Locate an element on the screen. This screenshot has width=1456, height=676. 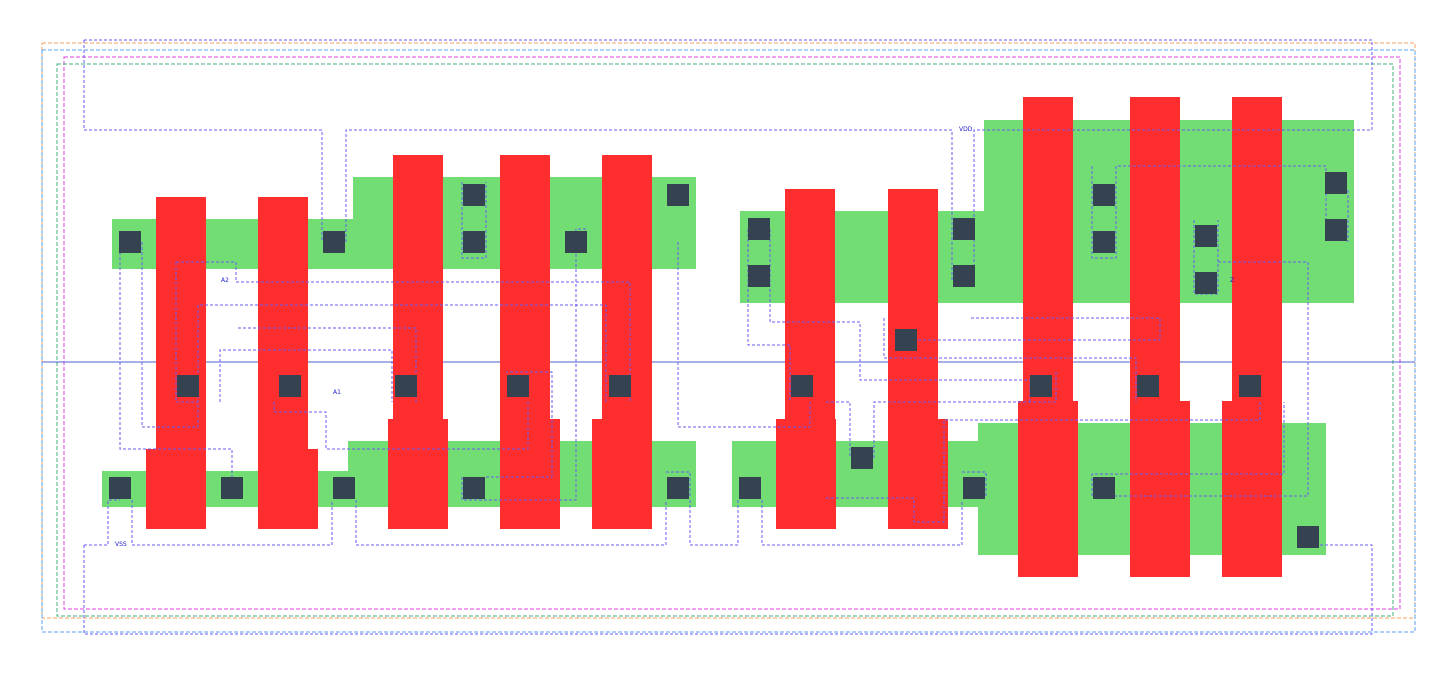
pin-label-vss: VSS is located at coordinates (121, 544).